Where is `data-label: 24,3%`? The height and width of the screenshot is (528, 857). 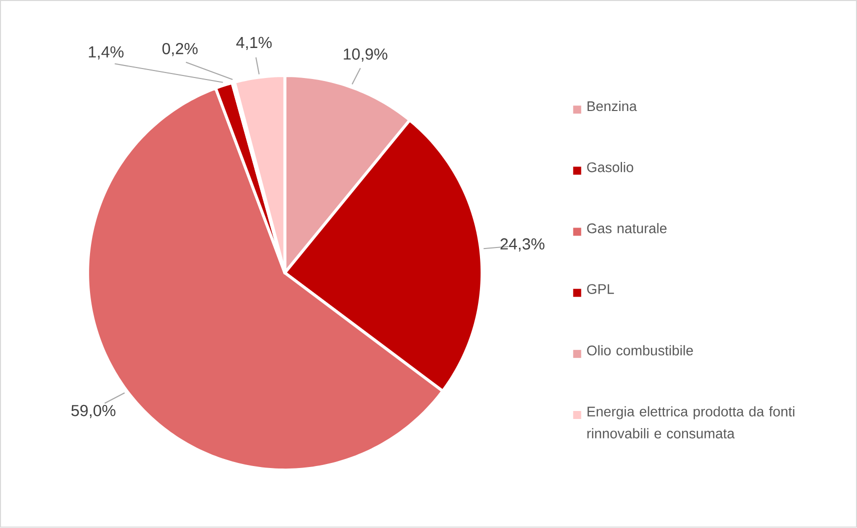
data-label: 24,3% is located at coordinates (522, 245).